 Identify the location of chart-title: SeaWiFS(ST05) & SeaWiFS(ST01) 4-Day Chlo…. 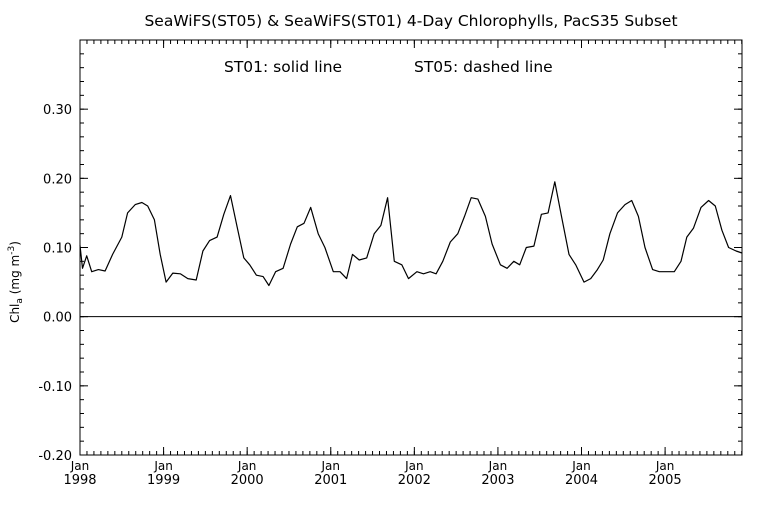
(411, 21).